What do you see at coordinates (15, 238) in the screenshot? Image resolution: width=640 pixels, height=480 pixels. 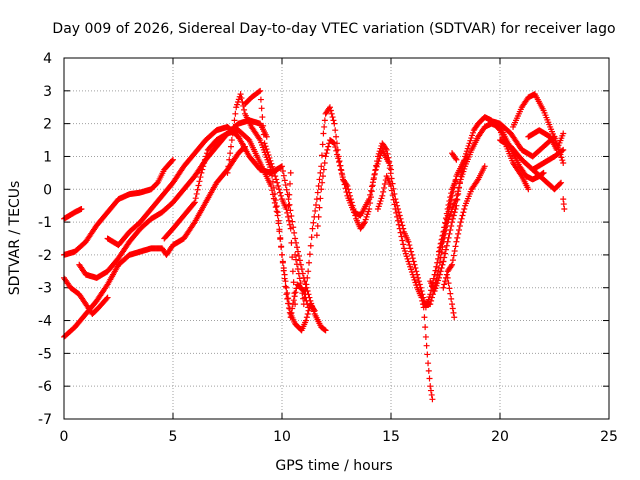 I see `y-axis-label: SDTVAR / TECUs` at bounding box center [15, 238].